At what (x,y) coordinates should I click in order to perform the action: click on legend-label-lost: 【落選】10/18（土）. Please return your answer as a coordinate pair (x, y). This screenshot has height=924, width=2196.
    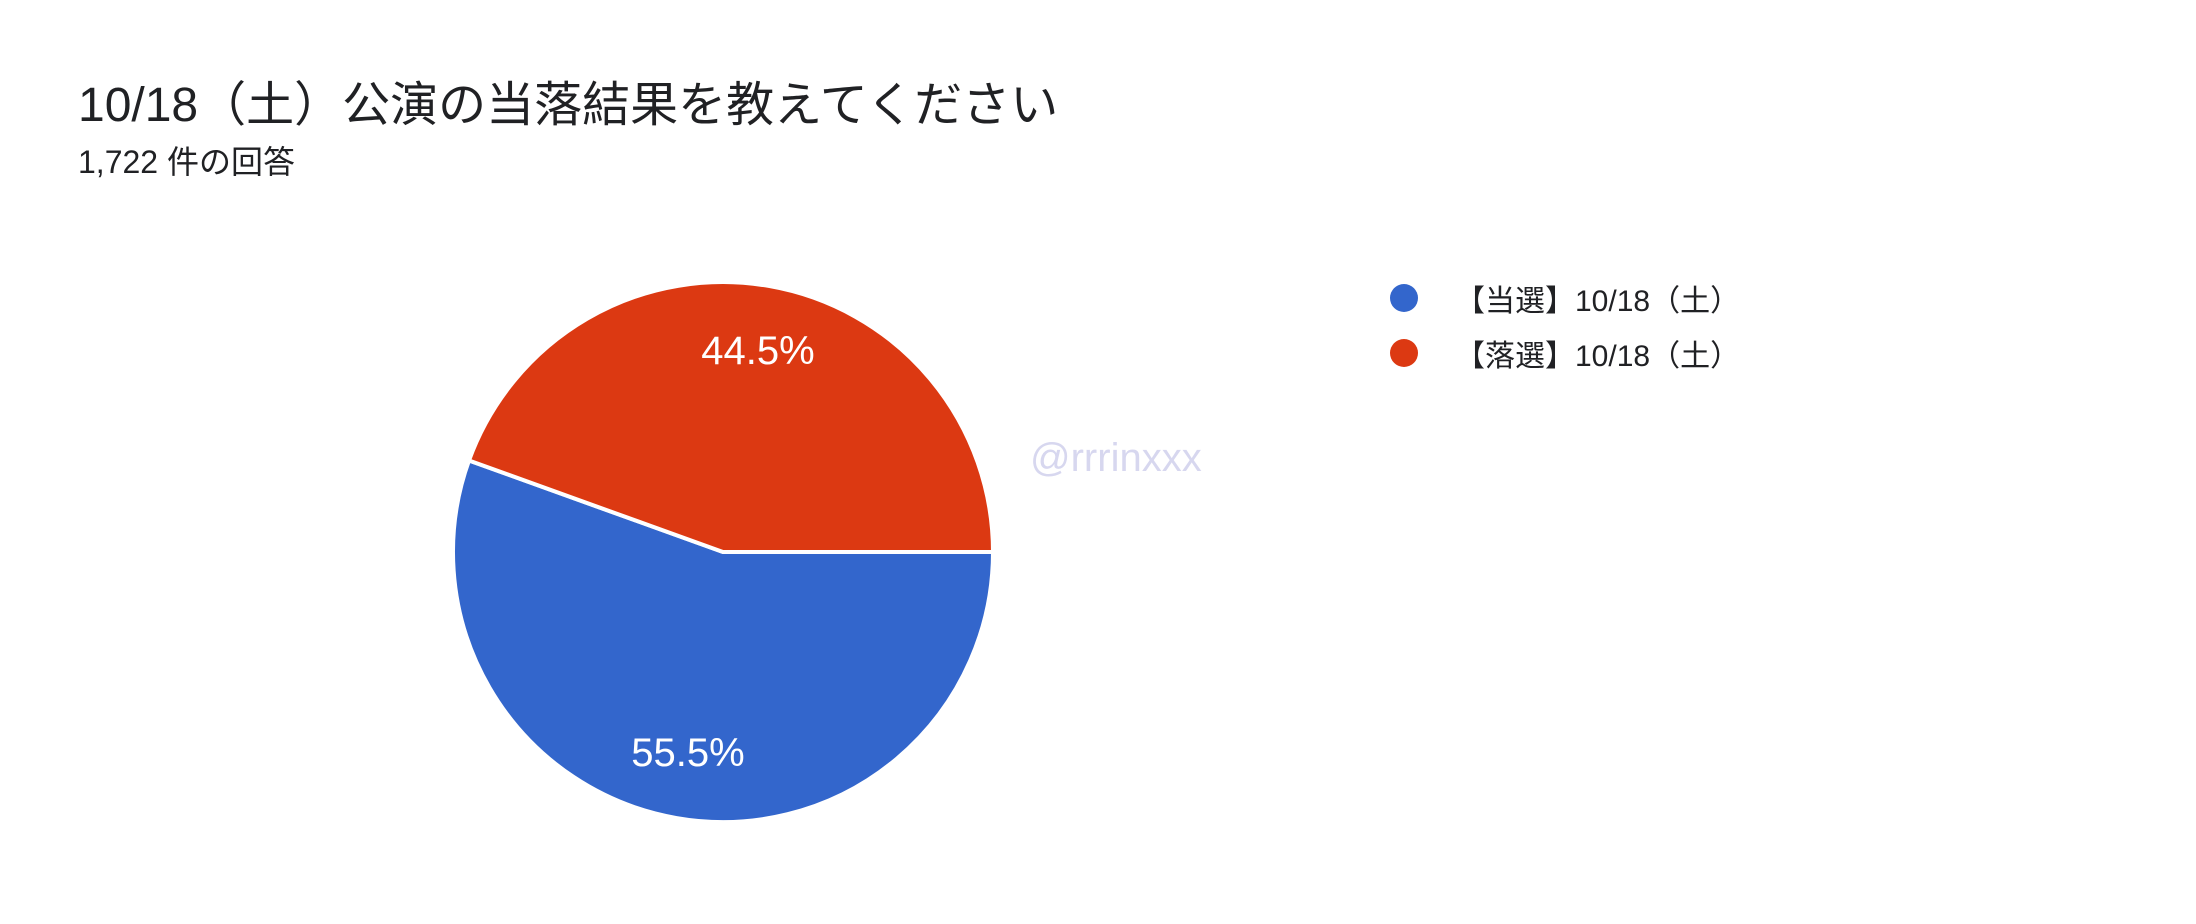
    Looking at the image, I should click on (1598, 356).